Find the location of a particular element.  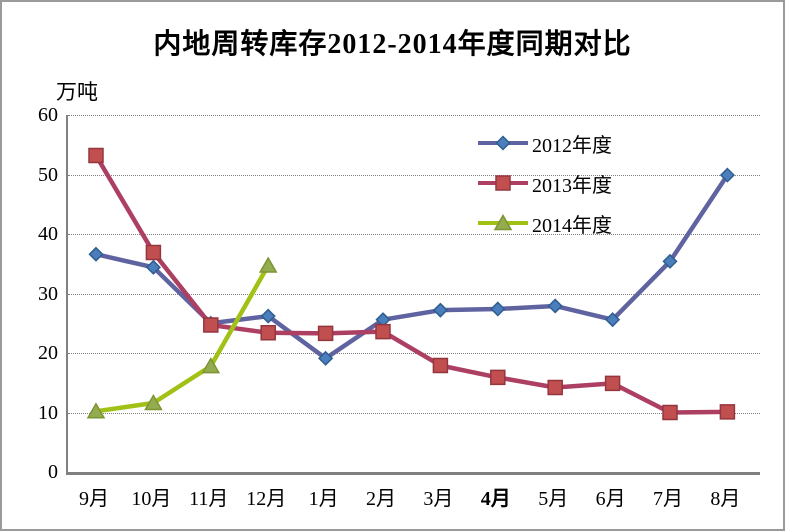

x-tick-label-2月: 2月 is located at coordinates (381, 499).